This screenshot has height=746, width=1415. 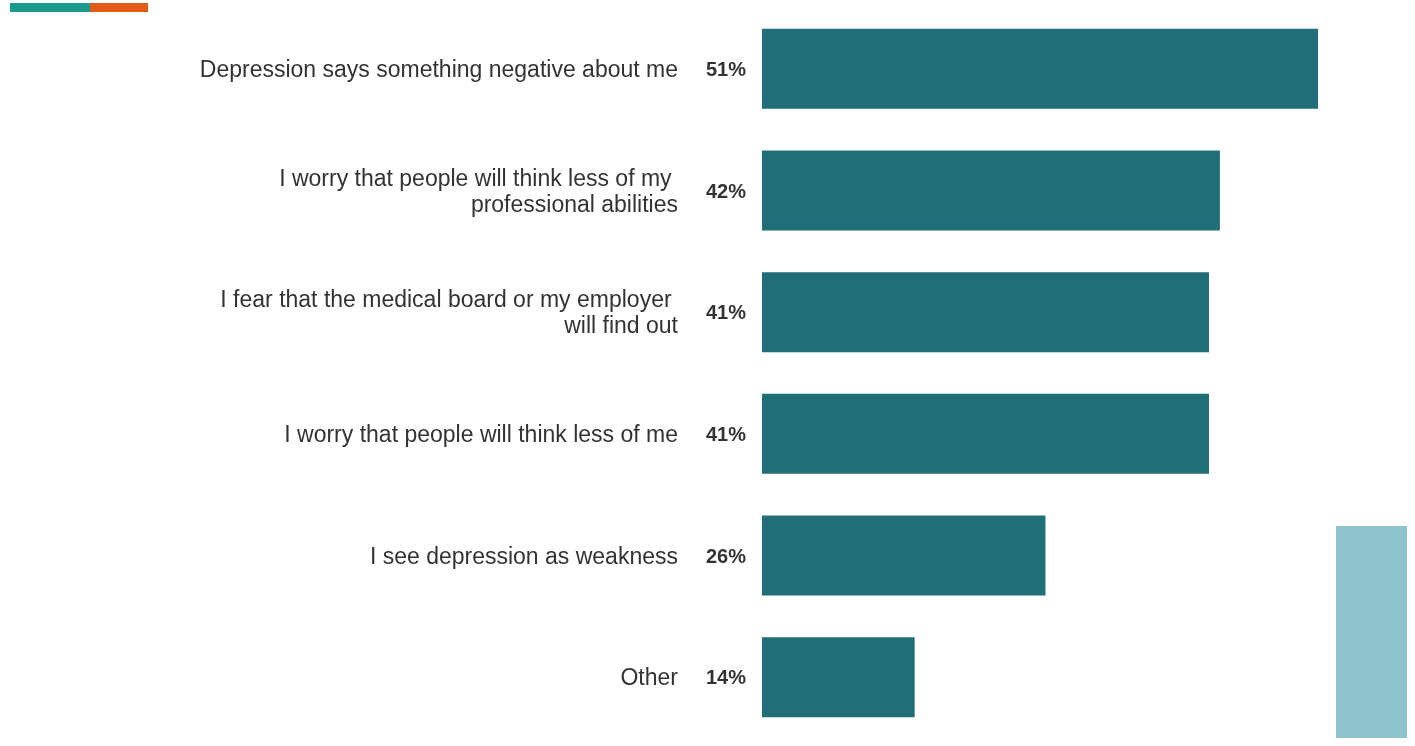 What do you see at coordinates (726, 190) in the screenshot?
I see `data-label: 42%` at bounding box center [726, 190].